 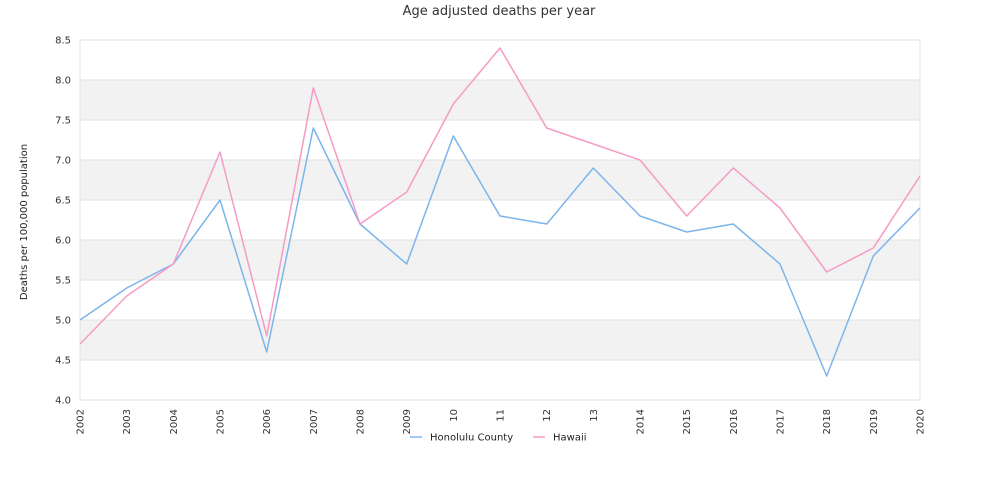 I want to click on x-tick-label: 2007, so click(x=314, y=421).